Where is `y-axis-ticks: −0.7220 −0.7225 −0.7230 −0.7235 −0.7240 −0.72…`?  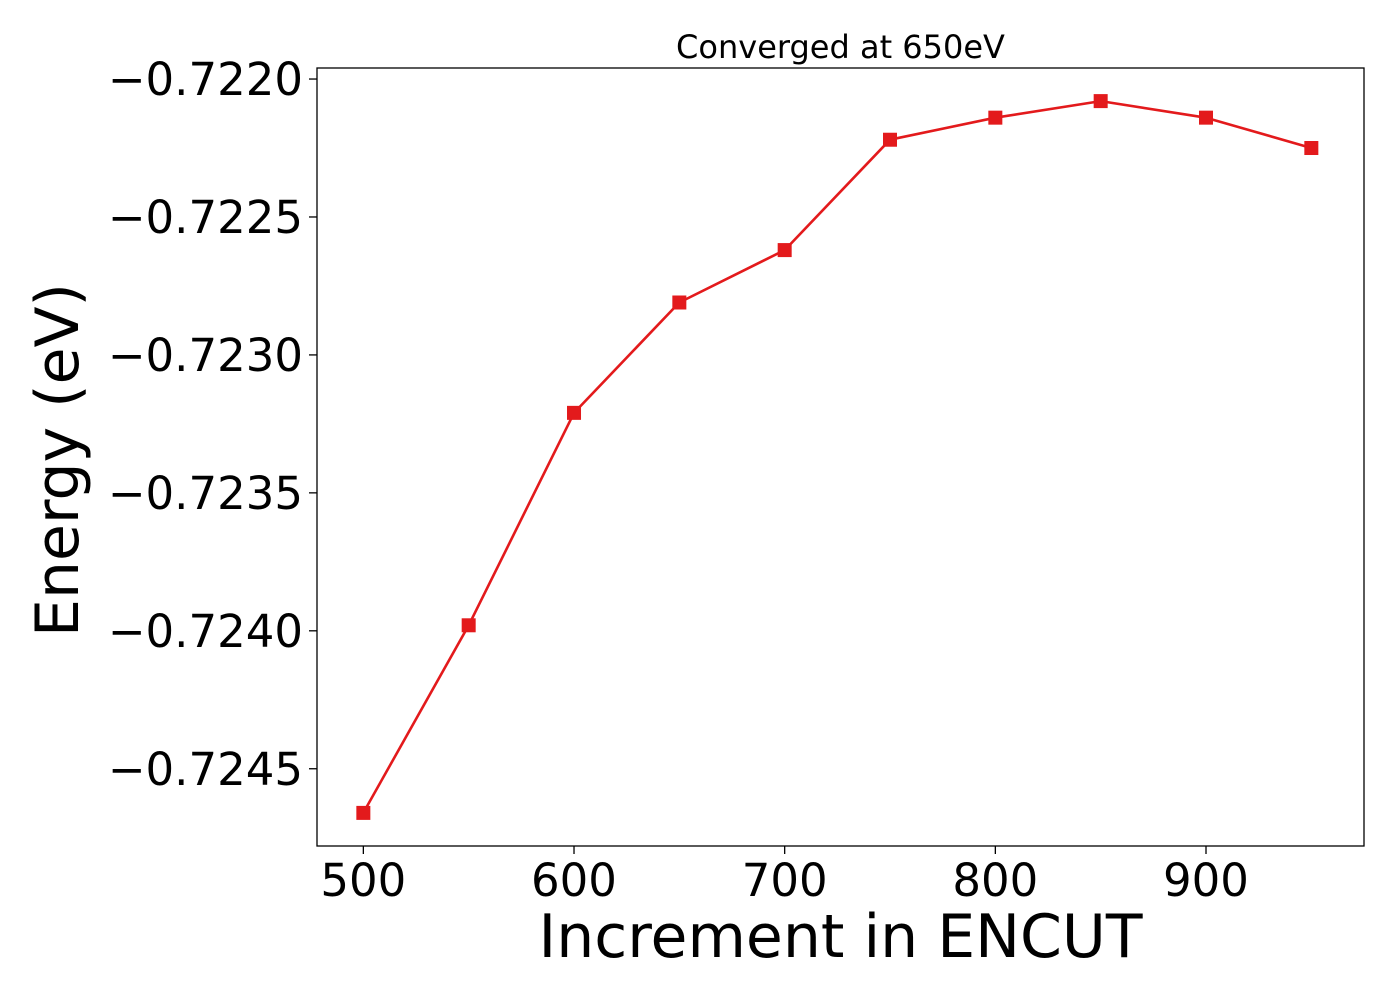 y-axis-ticks: −0.7220 −0.7225 −0.7230 −0.7235 −0.7240 −0.72… is located at coordinates (212, 424).